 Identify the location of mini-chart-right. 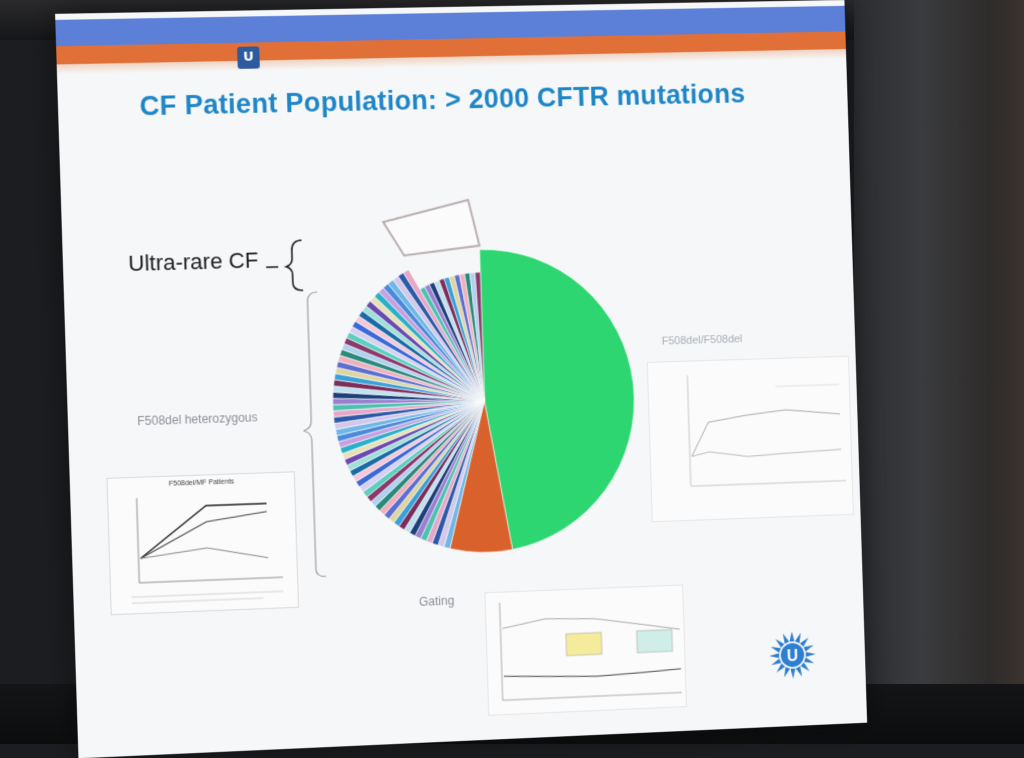
(750, 439).